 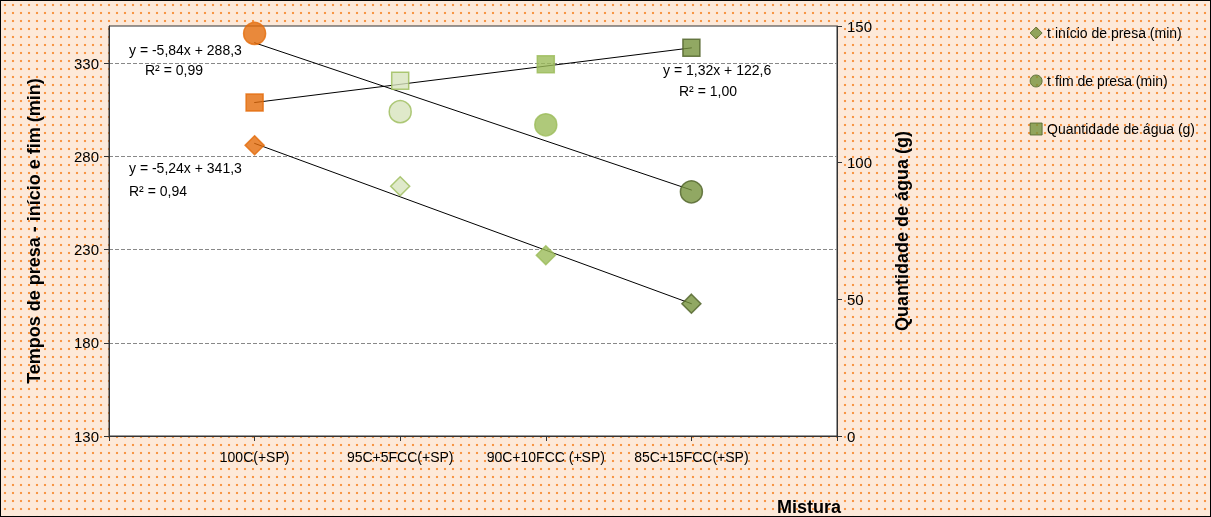 I want to click on y-tick-label: 130, so click(x=86, y=436).